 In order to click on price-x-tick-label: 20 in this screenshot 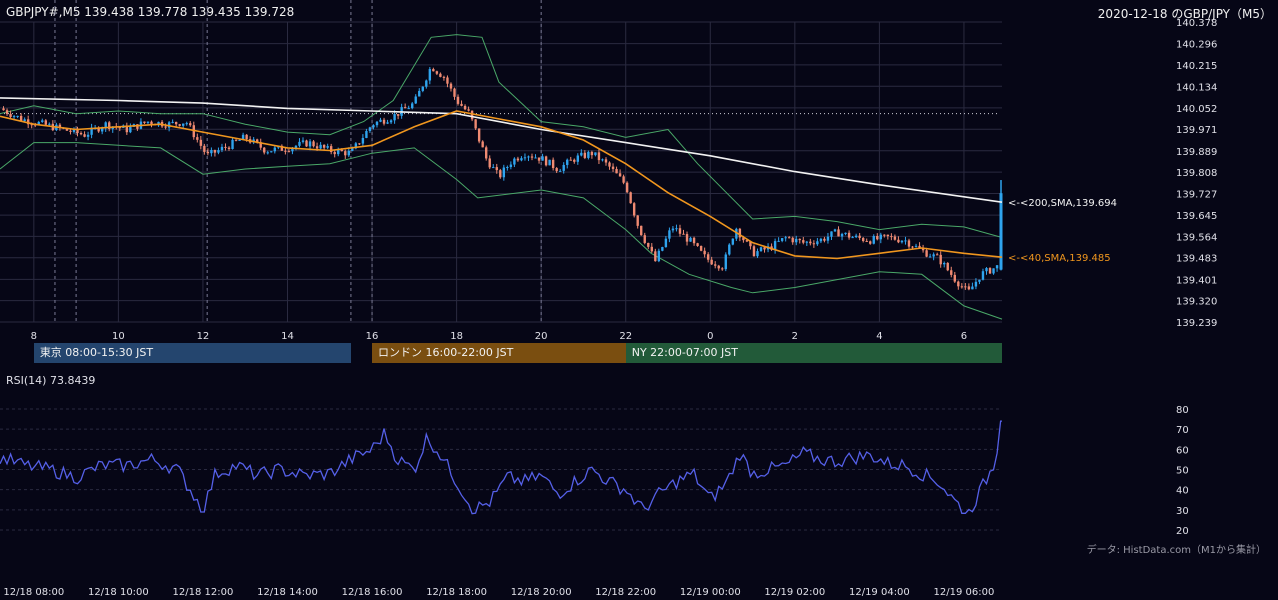, I will do `click(541, 336)`.